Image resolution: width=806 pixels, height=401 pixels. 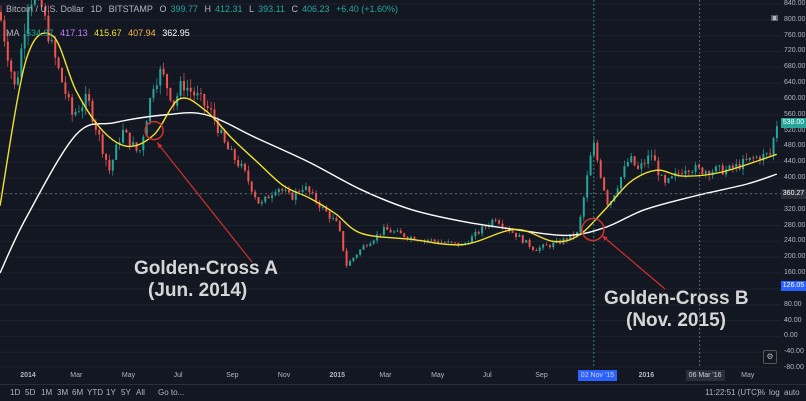 What do you see at coordinates (791, 336) in the screenshot?
I see `price-tick: 0.00` at bounding box center [791, 336].